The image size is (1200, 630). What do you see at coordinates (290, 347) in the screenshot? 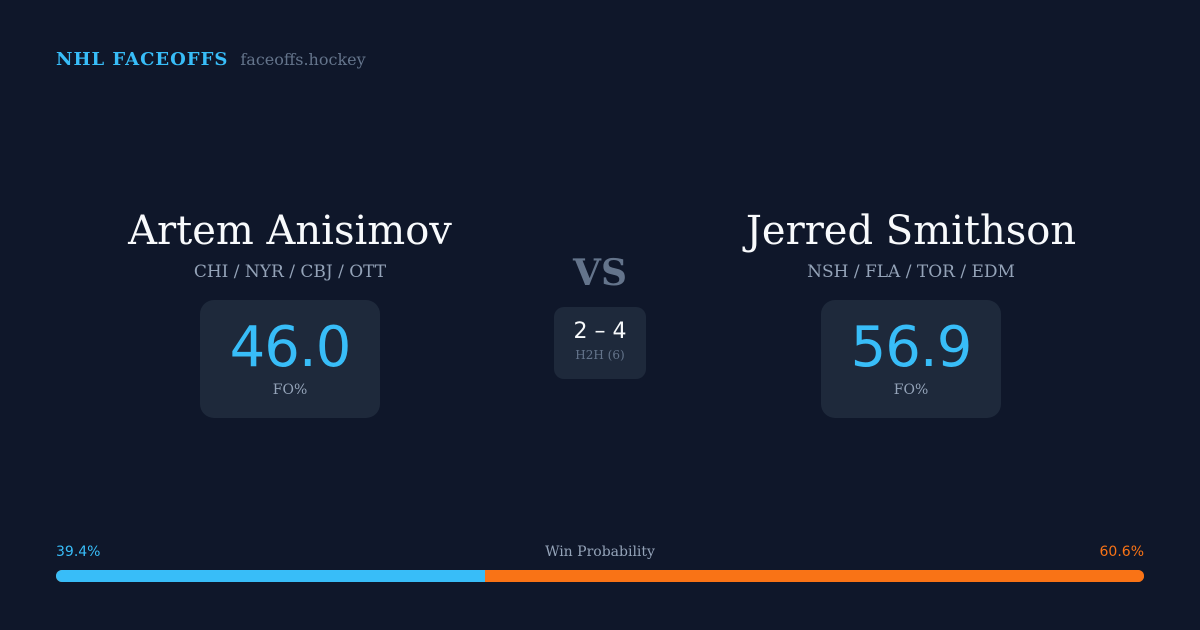
I see `fo-percentage: 46.0` at bounding box center [290, 347].